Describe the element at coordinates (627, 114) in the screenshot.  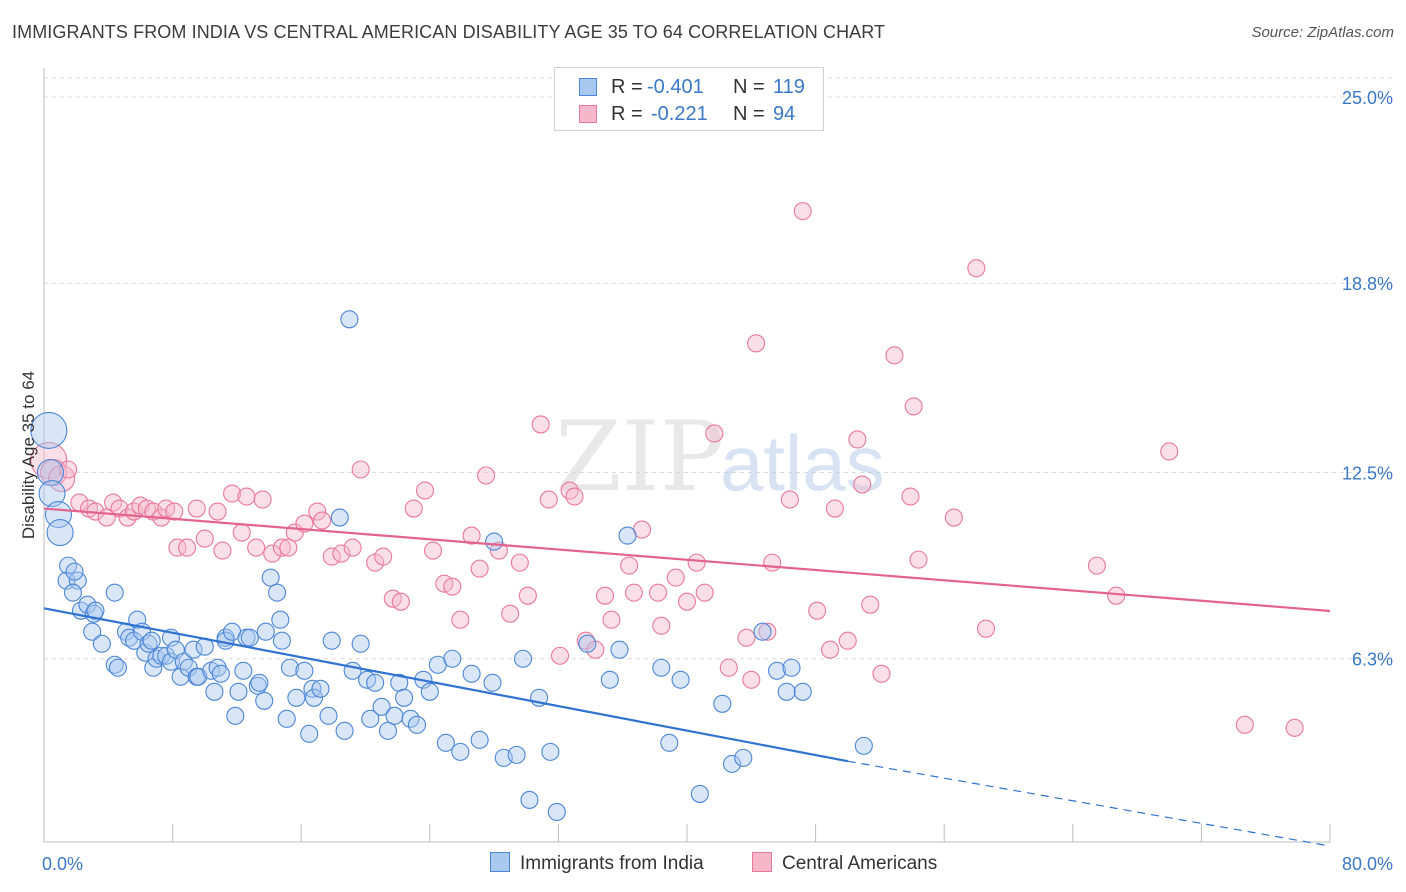
I see `central-r-label: R =` at that location.